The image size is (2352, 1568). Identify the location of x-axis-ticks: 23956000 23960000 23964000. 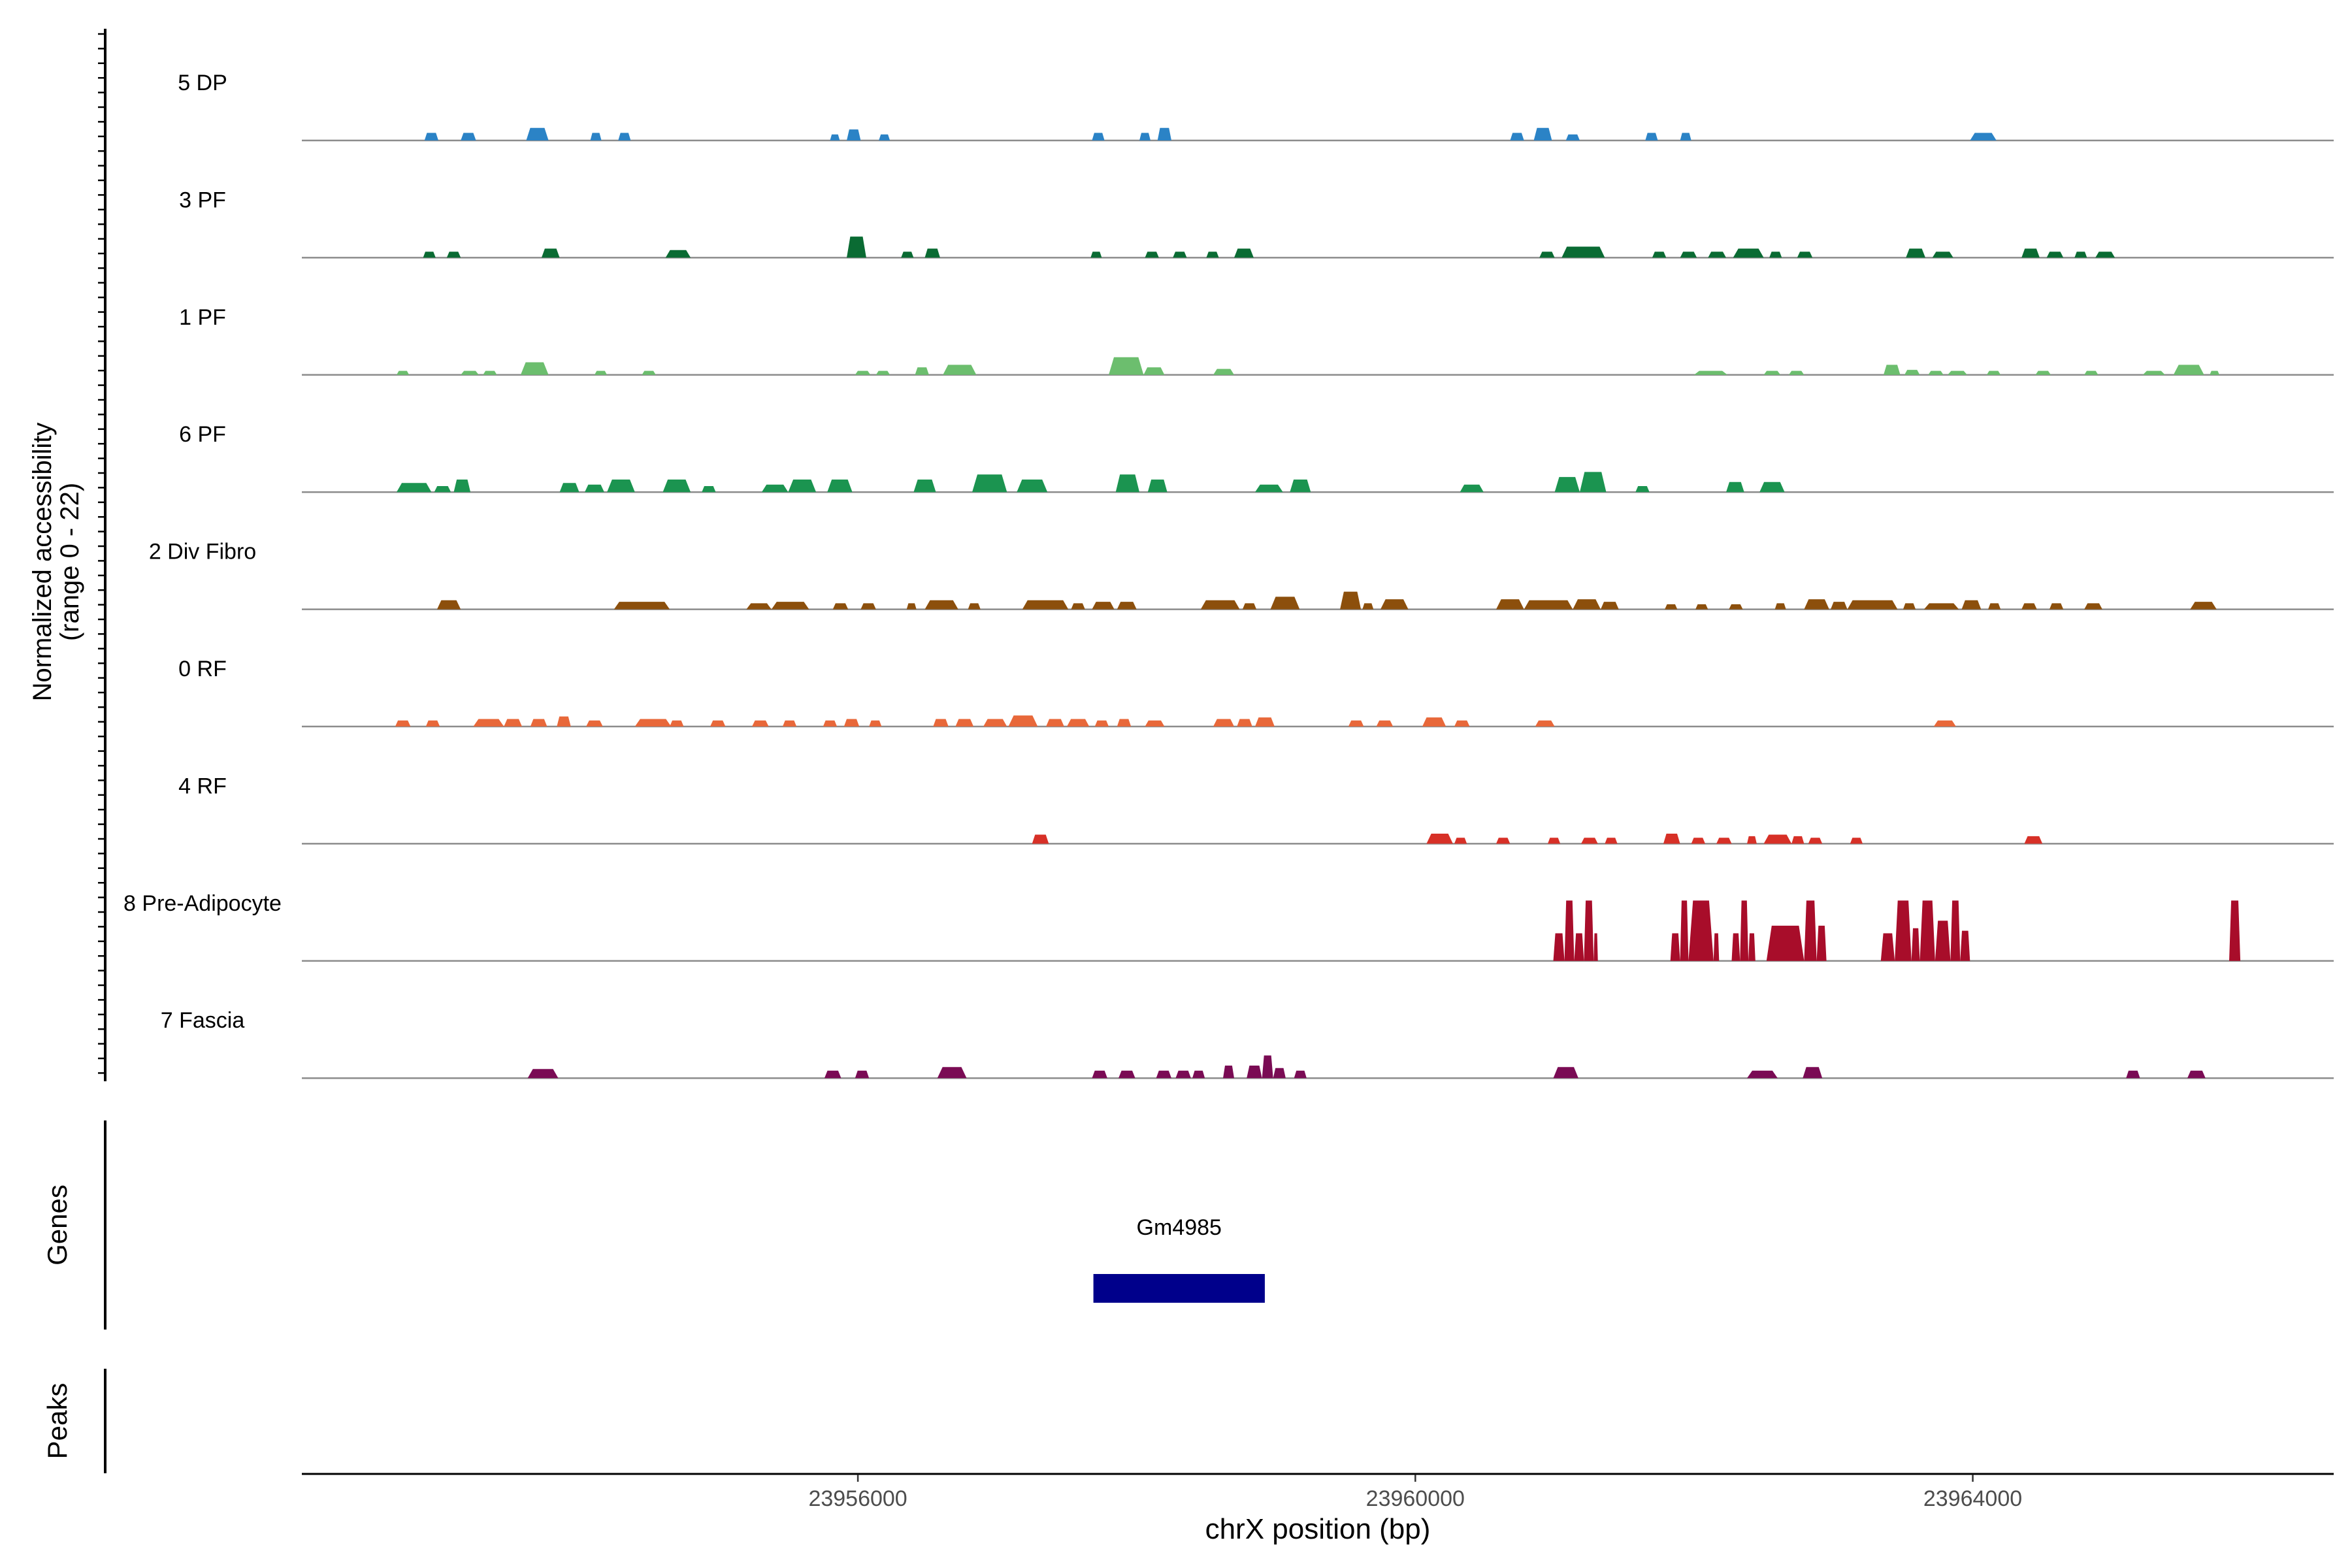
(1415, 1493).